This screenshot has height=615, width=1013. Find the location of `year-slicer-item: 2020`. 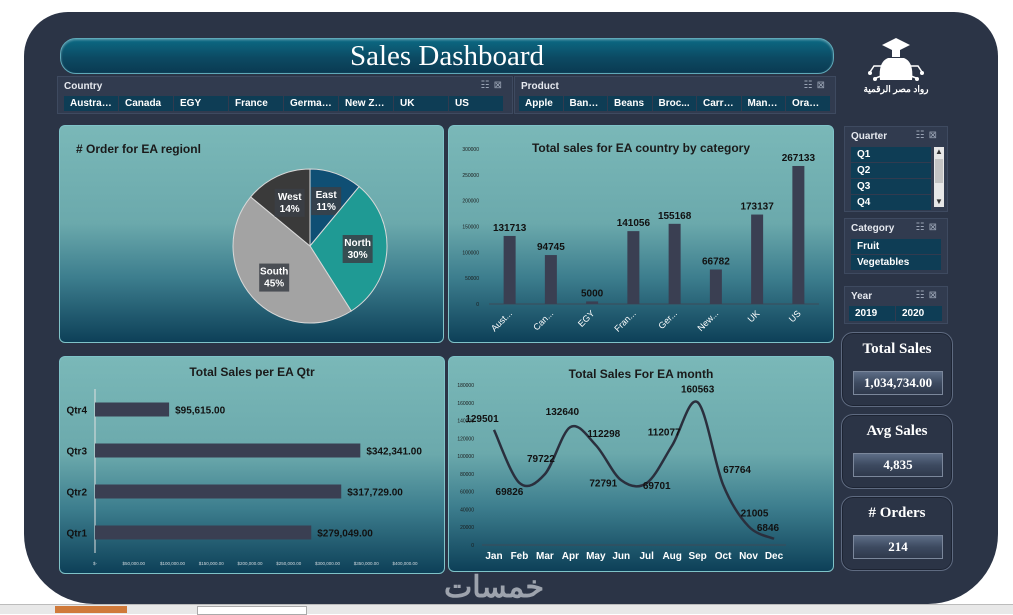

year-slicer-item: 2020 is located at coordinates (919, 313).